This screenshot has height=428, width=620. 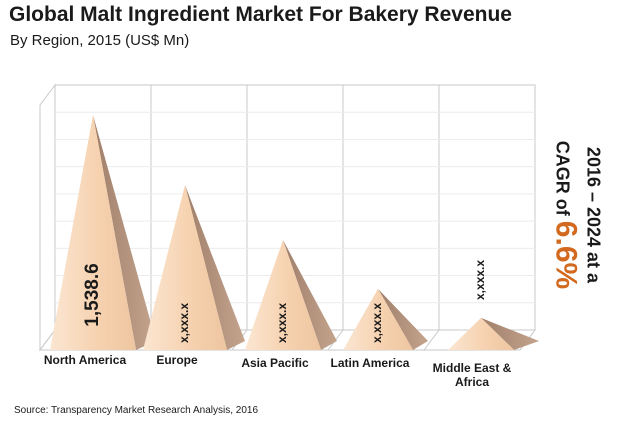 What do you see at coordinates (431, 340) in the screenshot?
I see `gridline-floor` at bounding box center [431, 340].